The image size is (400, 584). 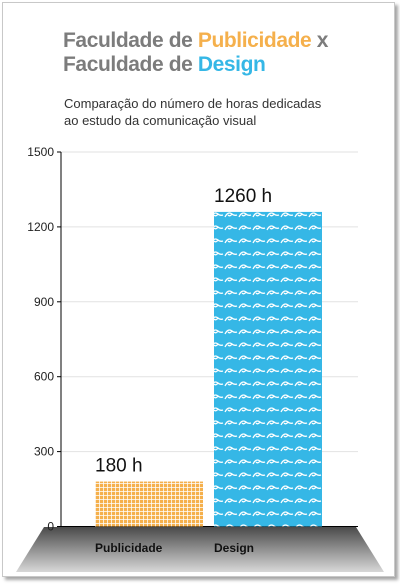 What do you see at coordinates (160, 120) in the screenshot?
I see `subtitle-line2: ao estudo da comunicação visual` at bounding box center [160, 120].